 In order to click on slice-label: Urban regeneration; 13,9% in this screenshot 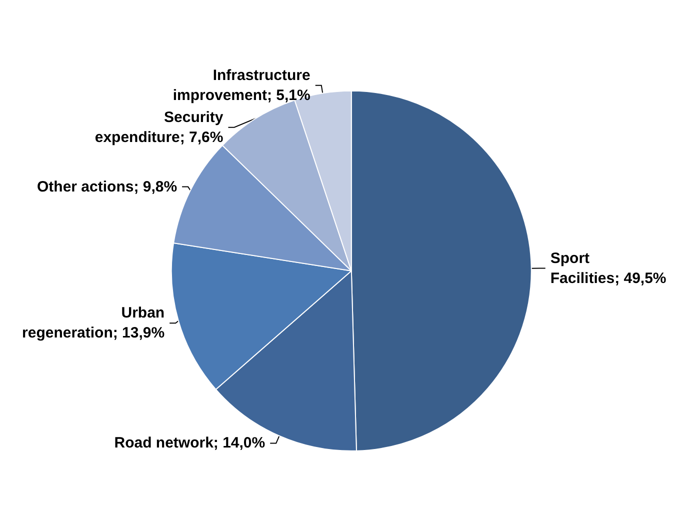, I will do `click(93, 323)`.